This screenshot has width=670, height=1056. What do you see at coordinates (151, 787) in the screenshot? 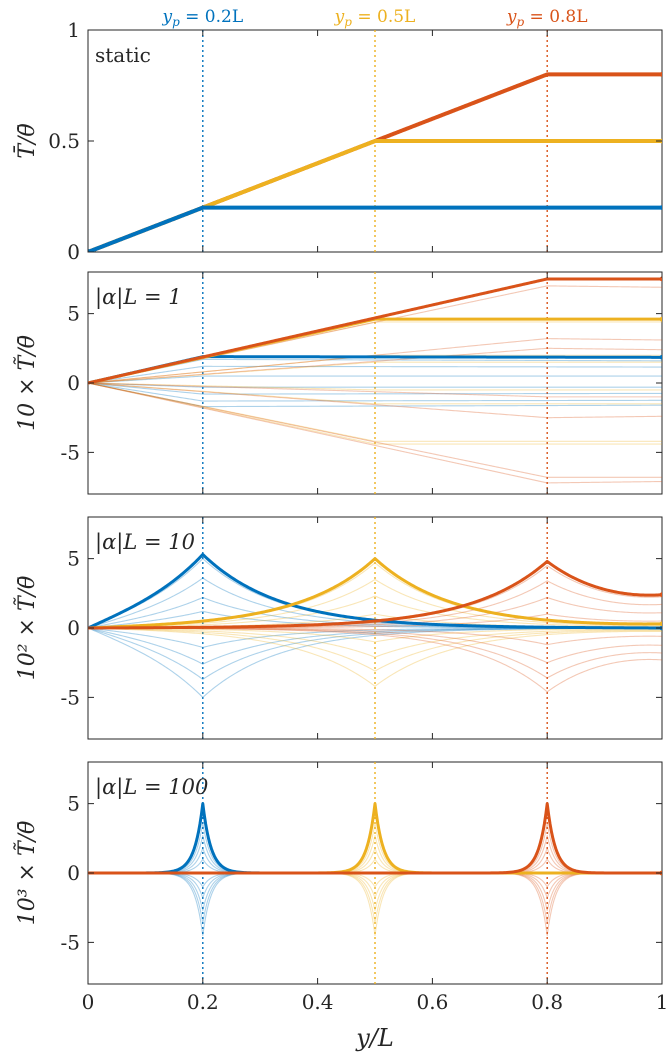
I see `panel-annotation: |α|L = 100` at bounding box center [151, 787].